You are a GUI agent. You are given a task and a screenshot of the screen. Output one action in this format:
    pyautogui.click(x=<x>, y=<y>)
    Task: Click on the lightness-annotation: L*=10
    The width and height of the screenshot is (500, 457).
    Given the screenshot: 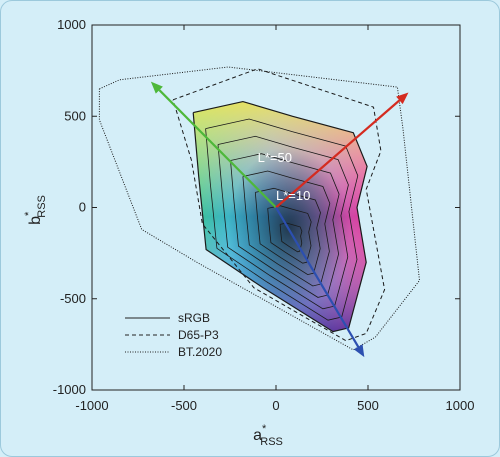 What is the action you would take?
    pyautogui.click(x=293, y=195)
    